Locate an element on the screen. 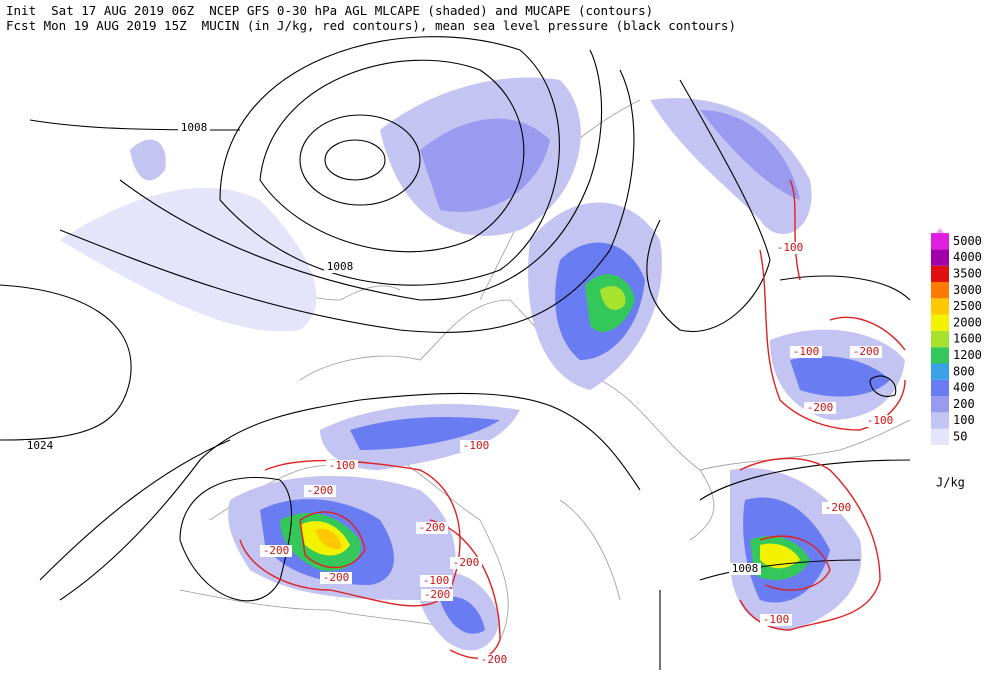 The image size is (1000, 680). colorbar-label: 800 is located at coordinates (964, 371).